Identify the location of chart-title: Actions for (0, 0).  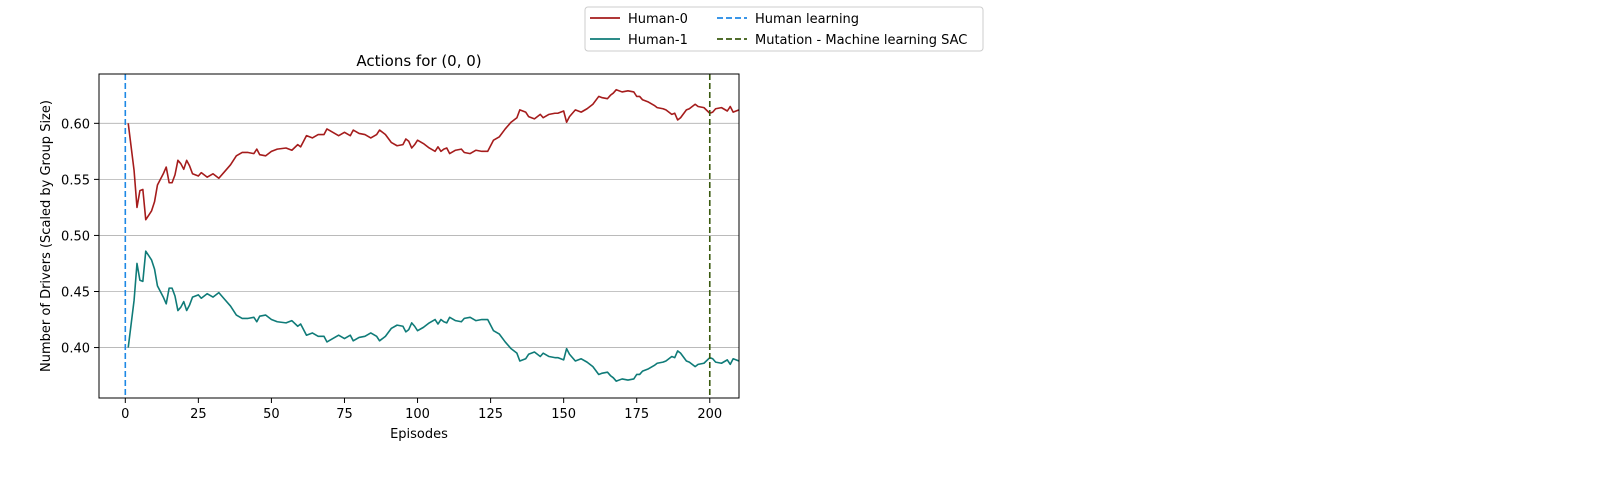
(418, 61).